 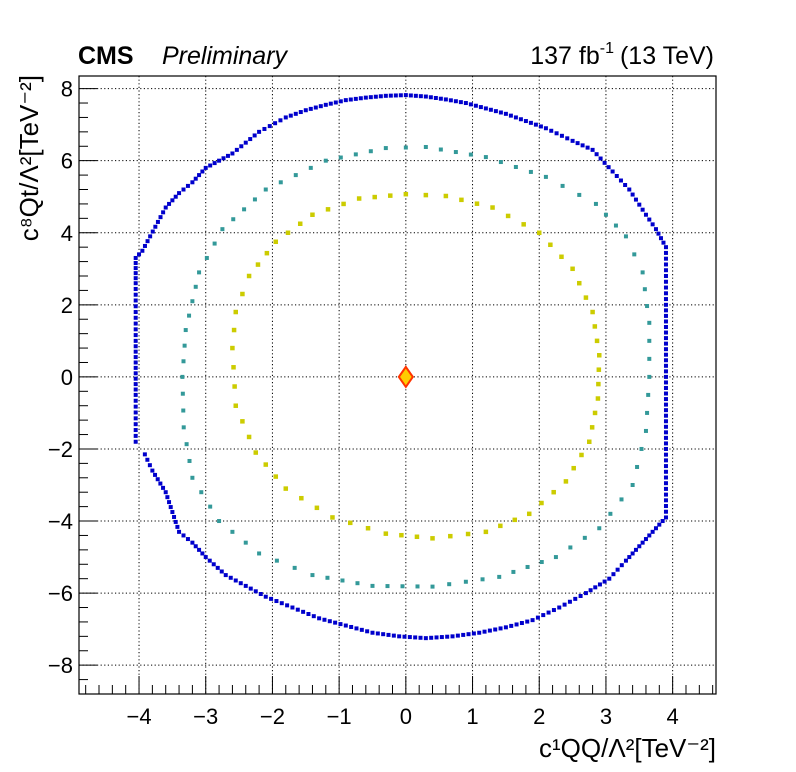 What do you see at coordinates (402, 716) in the screenshot?
I see `x-tick-labels: −4 −3 −2 −1 0 1 2 3 4` at bounding box center [402, 716].